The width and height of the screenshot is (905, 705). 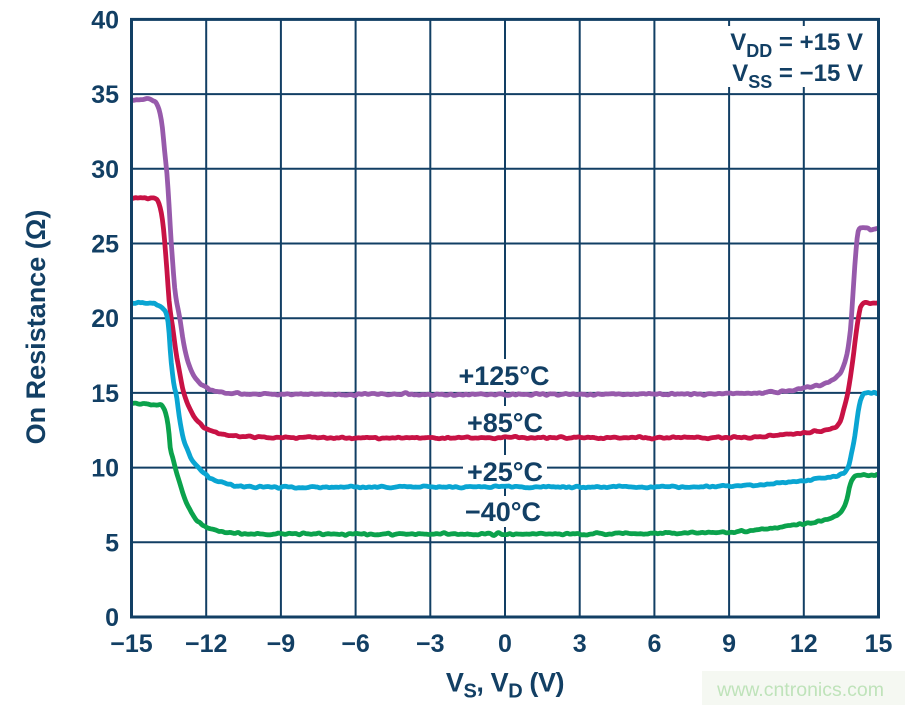 I want to click on svg-text: −15, so click(x=131, y=644).